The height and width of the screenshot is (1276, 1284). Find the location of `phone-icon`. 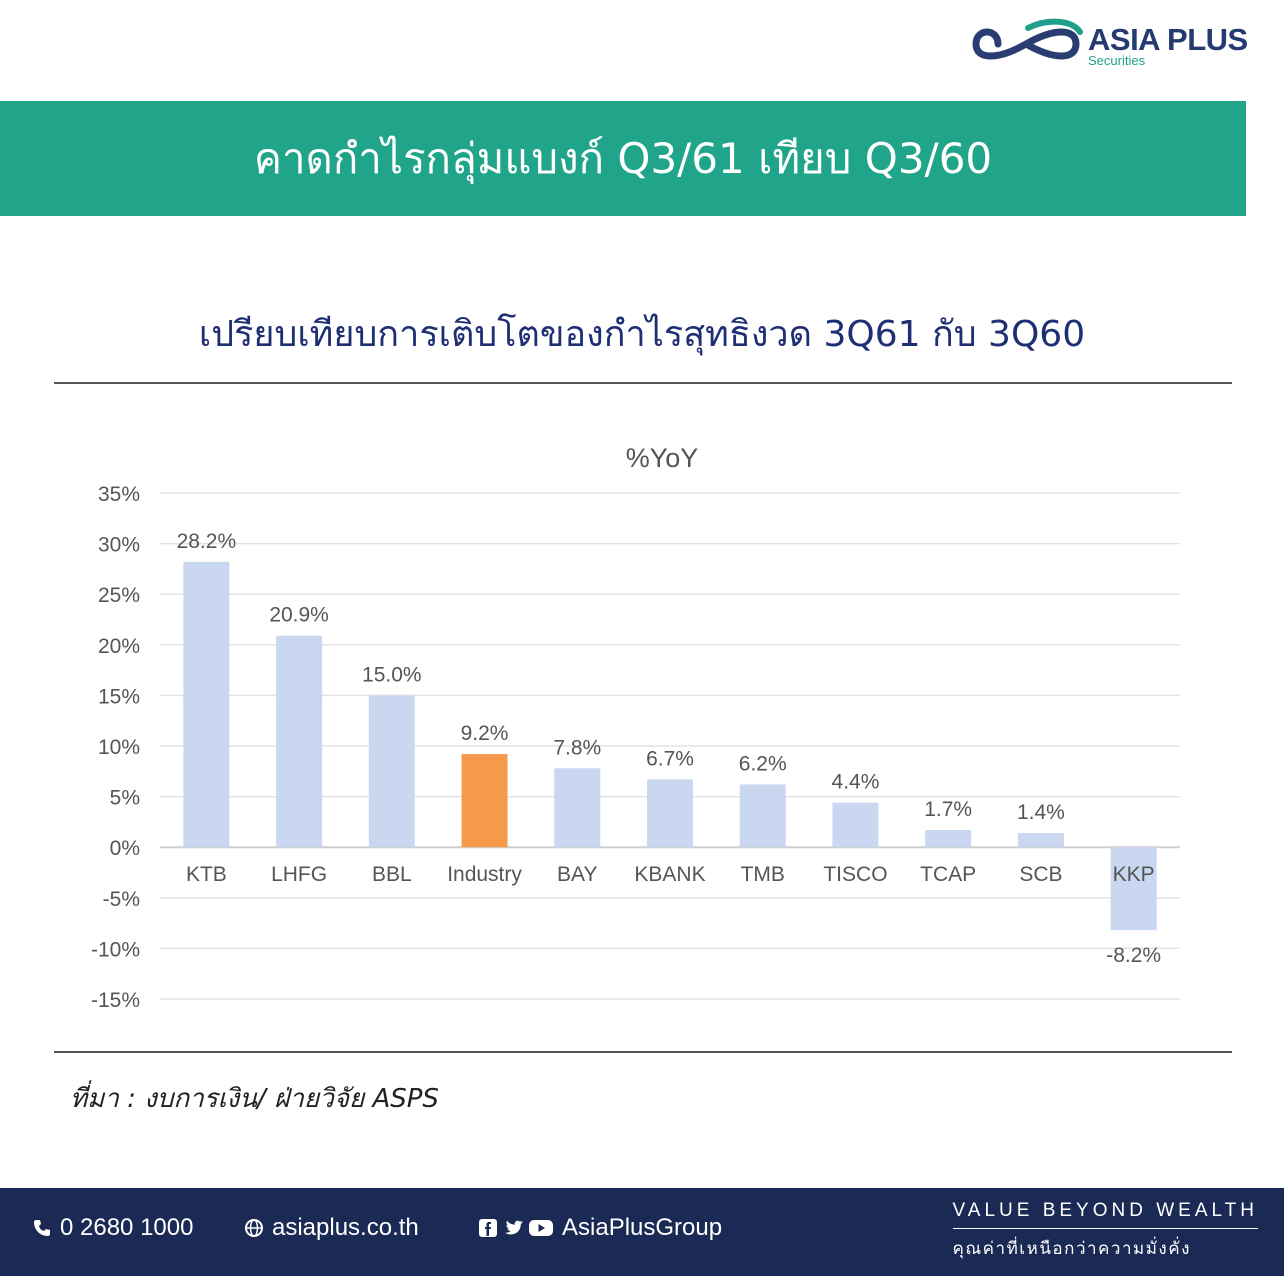

phone-icon is located at coordinates (42, 1228).